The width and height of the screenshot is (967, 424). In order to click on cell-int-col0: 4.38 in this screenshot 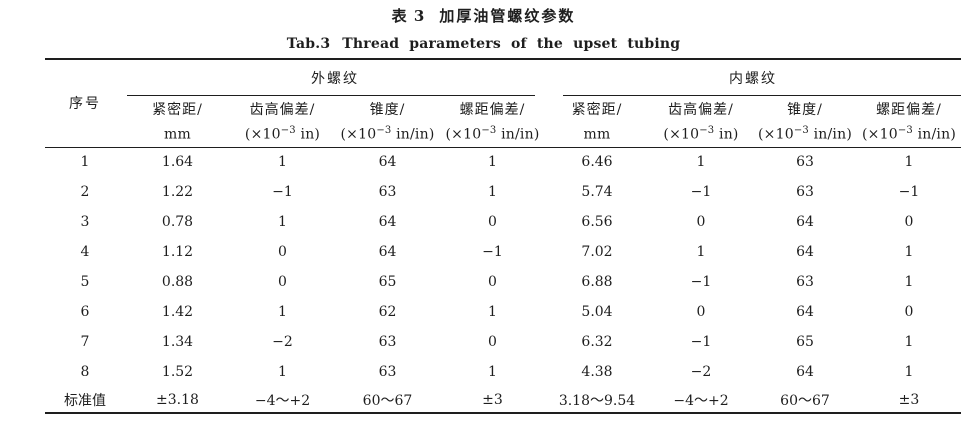, I will do `click(597, 372)`.